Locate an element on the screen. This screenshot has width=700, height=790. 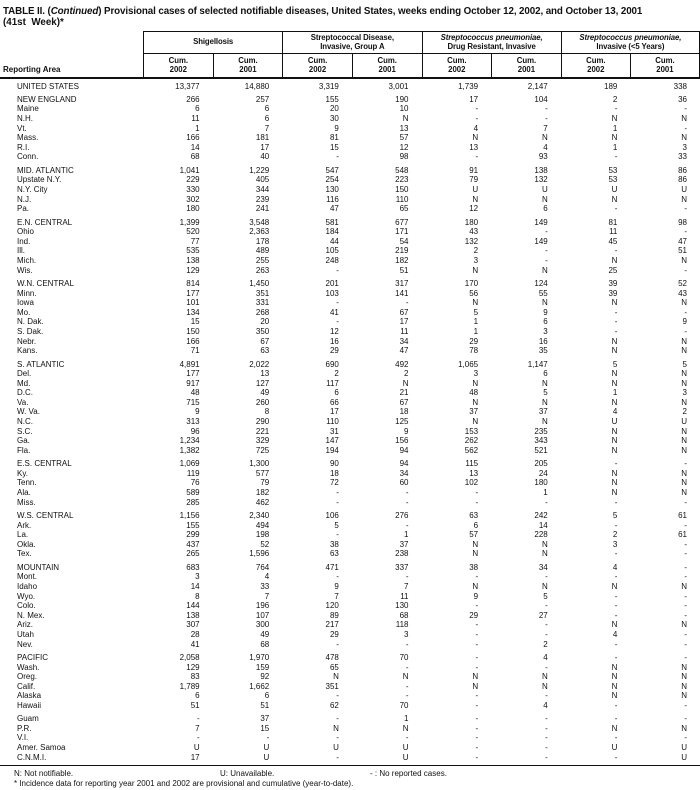
cell-value: 72 is located at coordinates (334, 483).